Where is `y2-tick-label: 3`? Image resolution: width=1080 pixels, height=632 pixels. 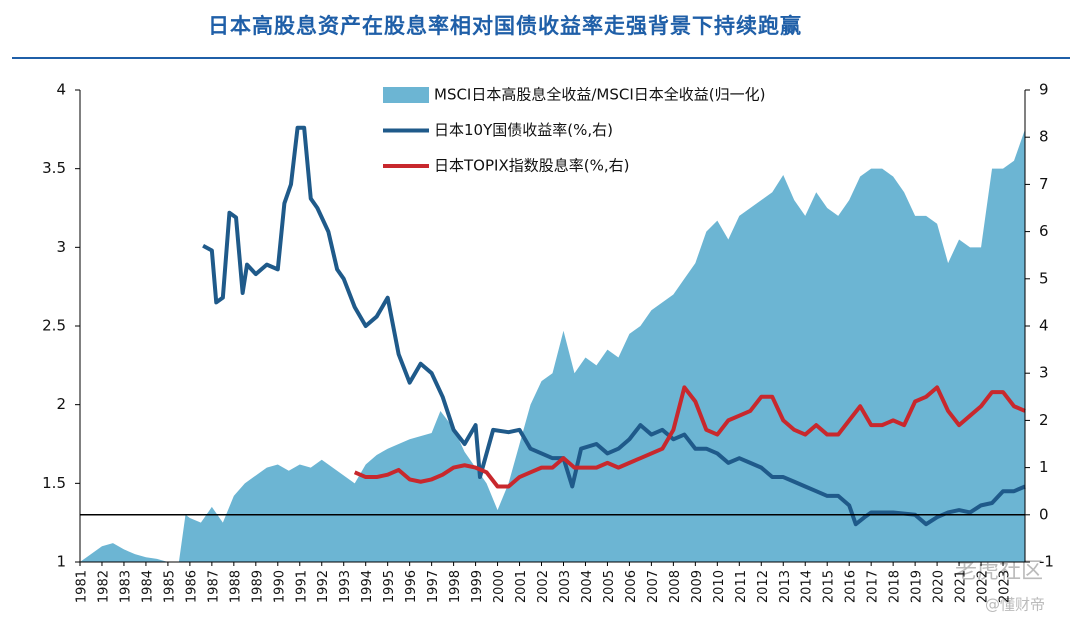 y2-tick-label: 3 is located at coordinates (1044, 373).